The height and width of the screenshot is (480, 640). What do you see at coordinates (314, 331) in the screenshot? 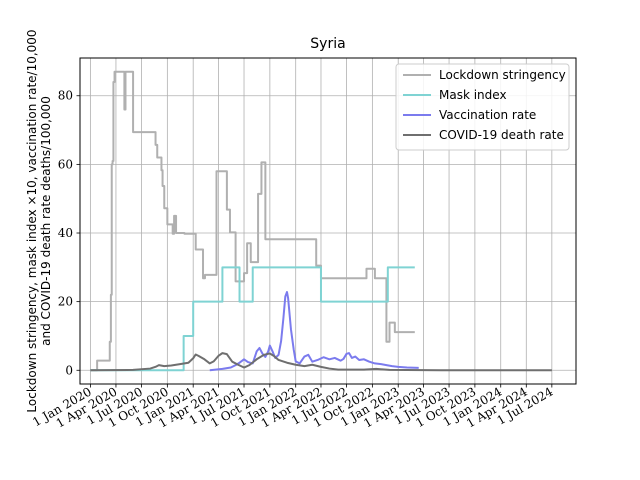
I see `series-line-vaccination-rate` at bounding box center [314, 331].